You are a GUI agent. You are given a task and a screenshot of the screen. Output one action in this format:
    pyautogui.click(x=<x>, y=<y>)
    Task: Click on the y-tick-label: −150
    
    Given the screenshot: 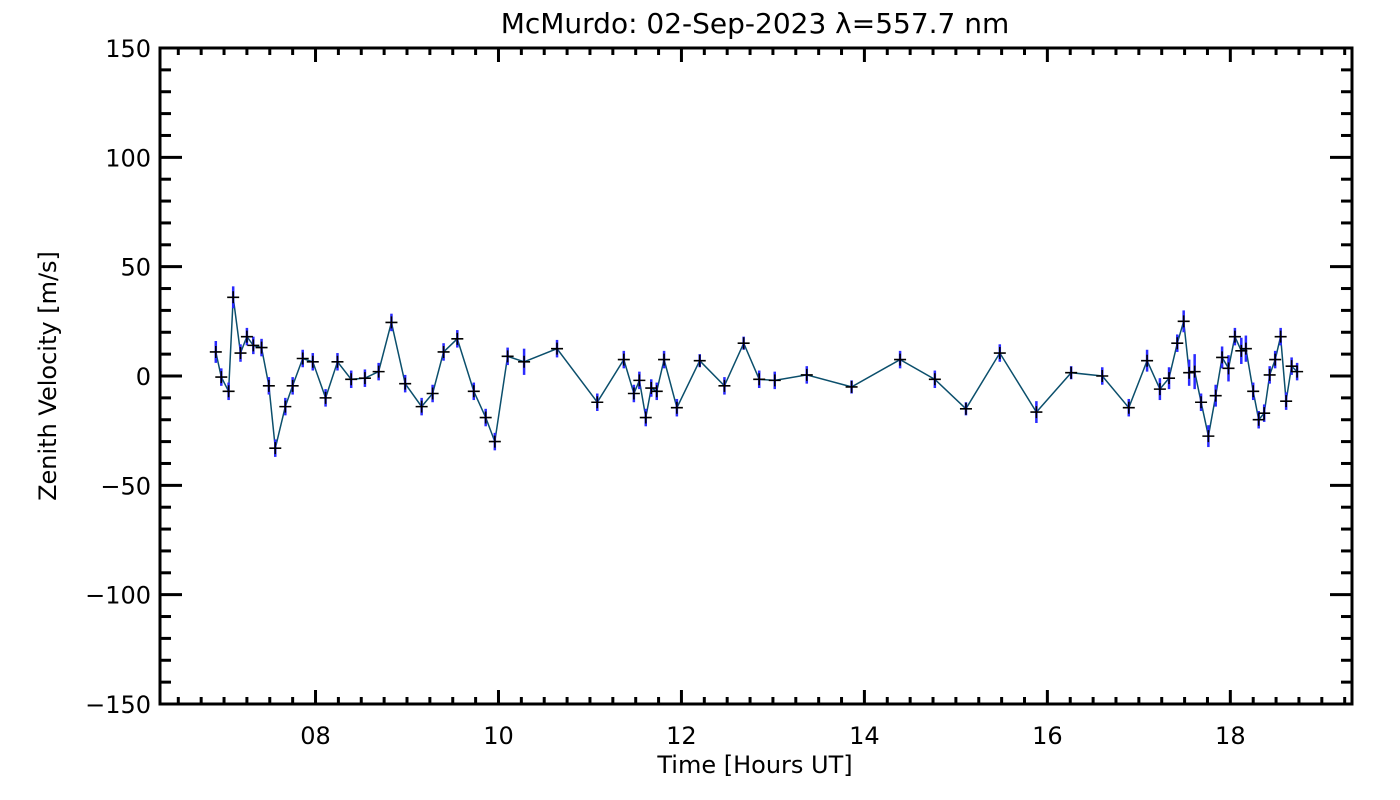 What is the action you would take?
    pyautogui.click(x=118, y=705)
    